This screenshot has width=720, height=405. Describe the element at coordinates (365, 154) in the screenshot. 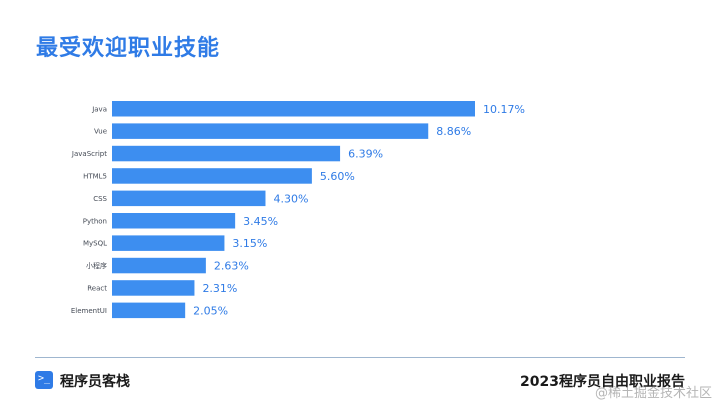

I see `value-label: 6.39%` at that location.